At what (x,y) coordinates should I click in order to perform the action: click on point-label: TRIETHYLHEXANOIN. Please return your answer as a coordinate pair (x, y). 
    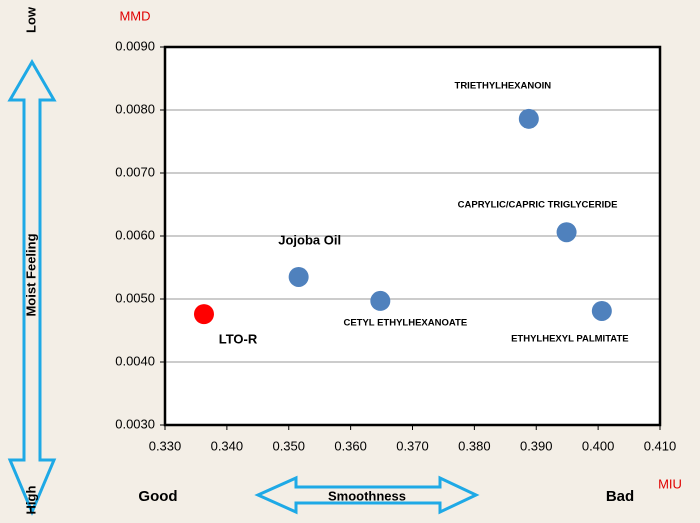
    Looking at the image, I should click on (503, 85).